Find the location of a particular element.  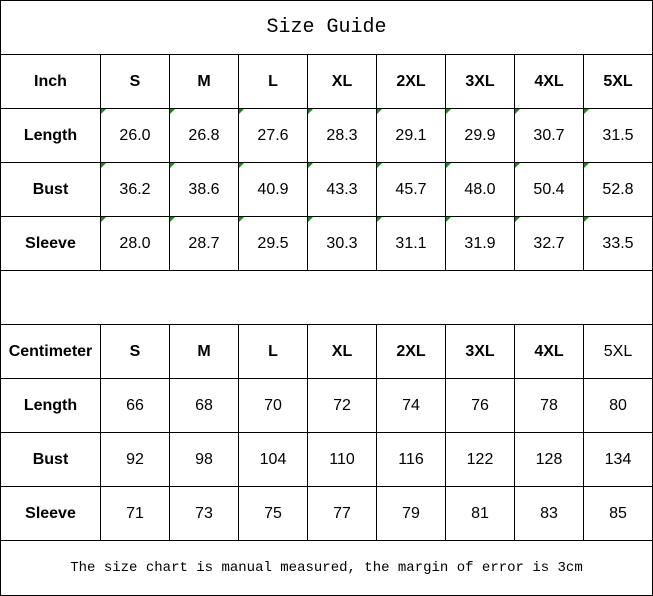

title-row: Size Guide is located at coordinates (326, 27).